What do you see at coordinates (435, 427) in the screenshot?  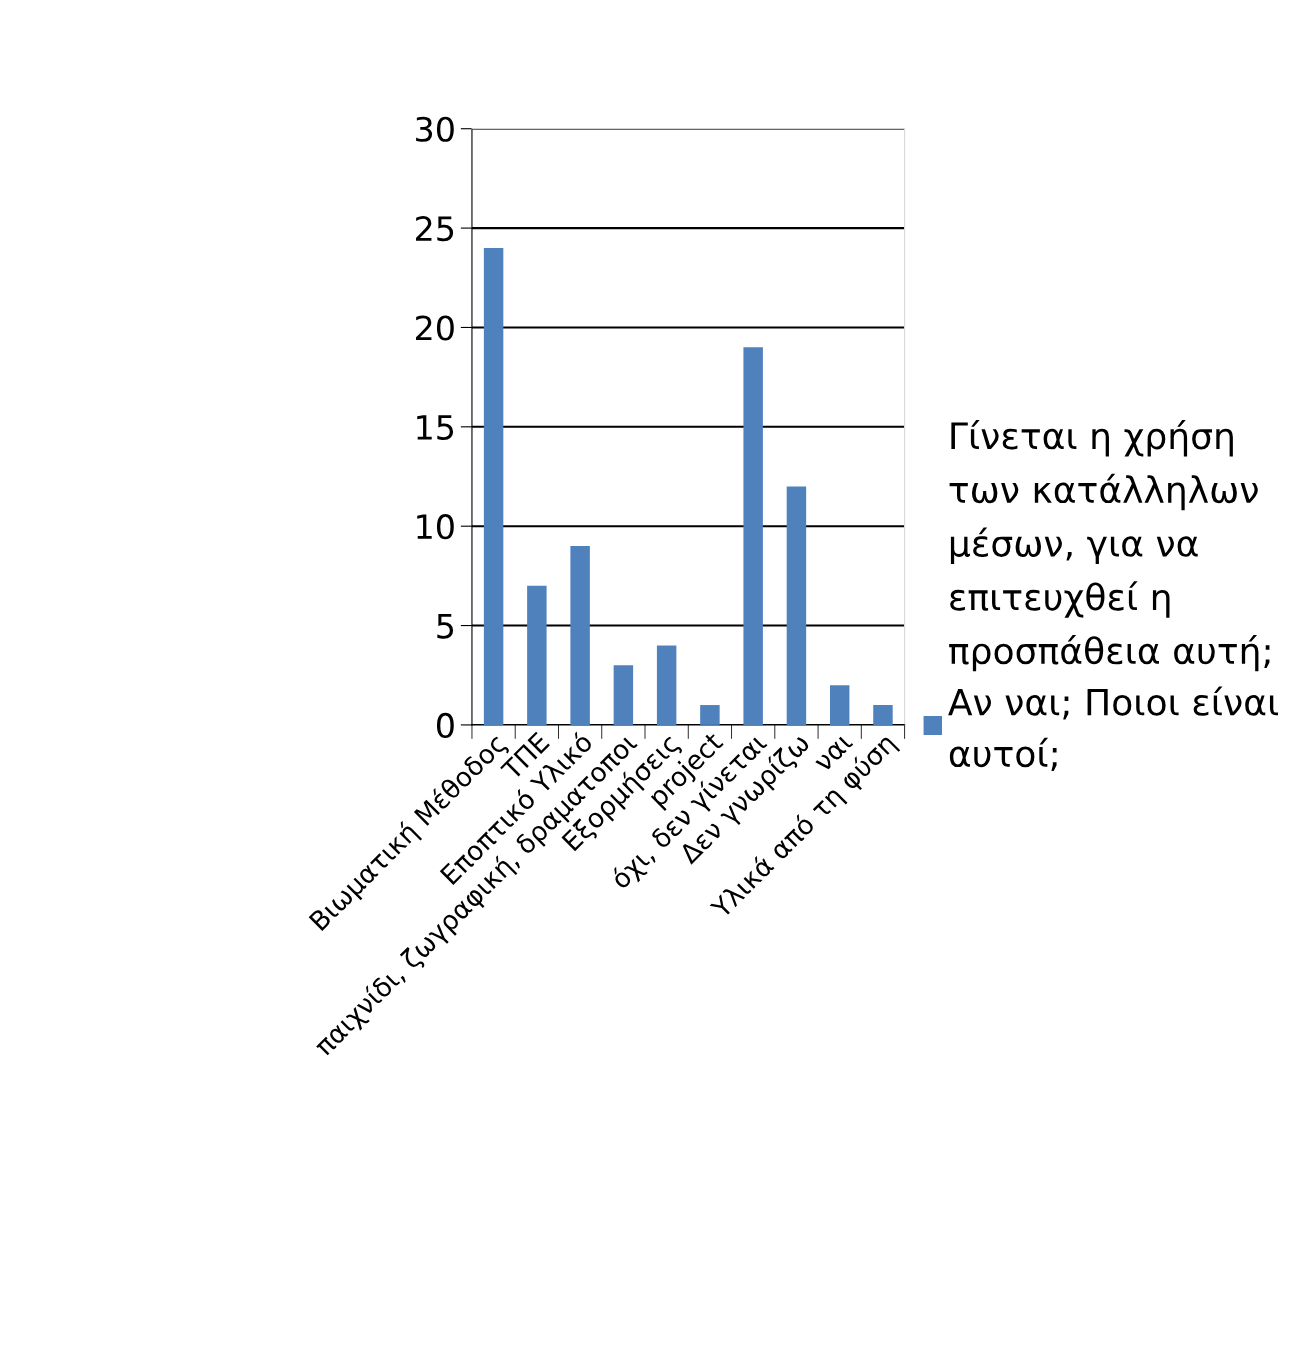 I see `y-tick-label: 15` at bounding box center [435, 427].